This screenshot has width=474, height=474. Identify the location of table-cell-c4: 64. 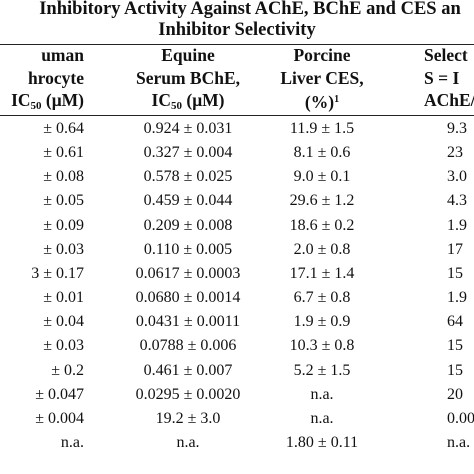
(455, 322).